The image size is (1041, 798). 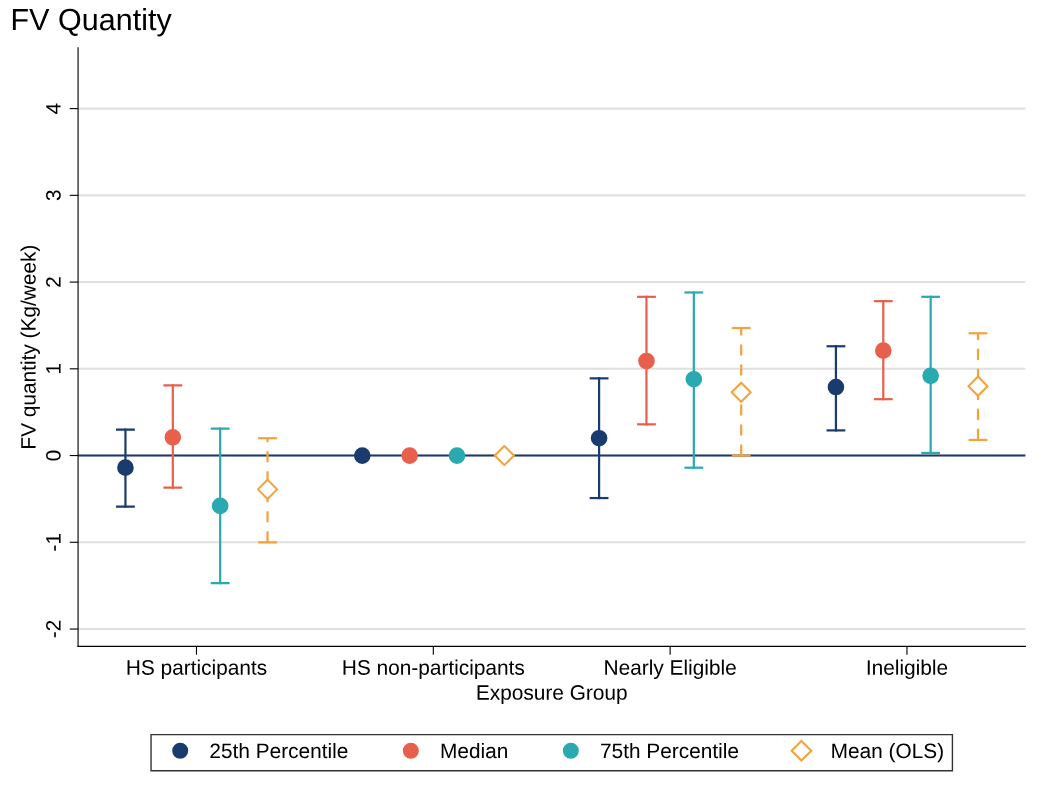 I want to click on y-tick-label: 1, so click(x=53, y=369).